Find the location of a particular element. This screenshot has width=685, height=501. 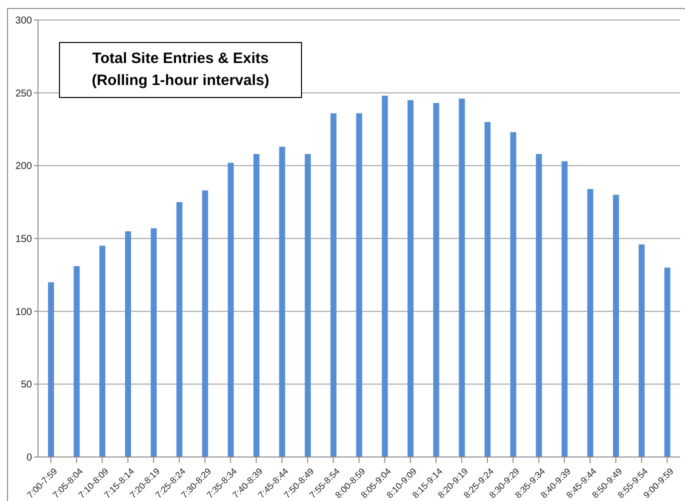

y-tick-label: 300 is located at coordinates (23, 21).